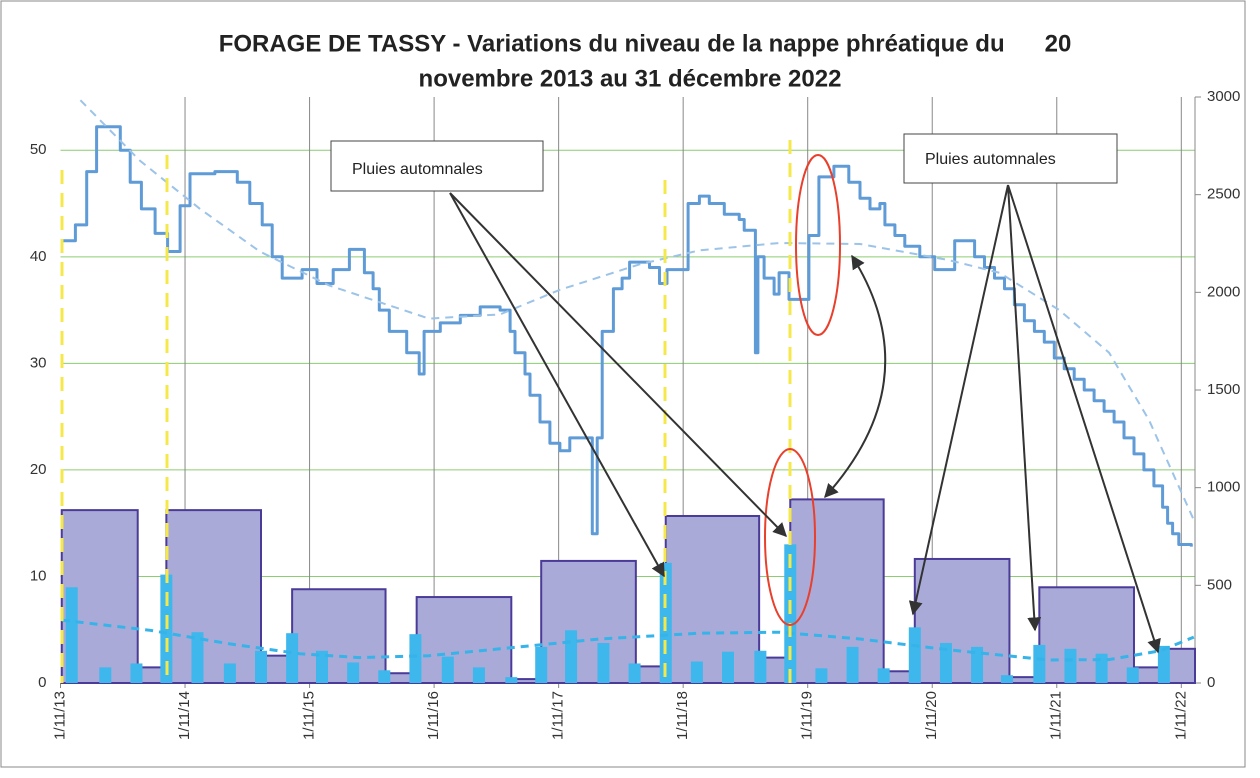 Image resolution: width=1260 pixels, height=778 pixels. What do you see at coordinates (682, 715) in the screenshot?
I see `x-tick-label: 1/11/18` at bounding box center [682, 715].